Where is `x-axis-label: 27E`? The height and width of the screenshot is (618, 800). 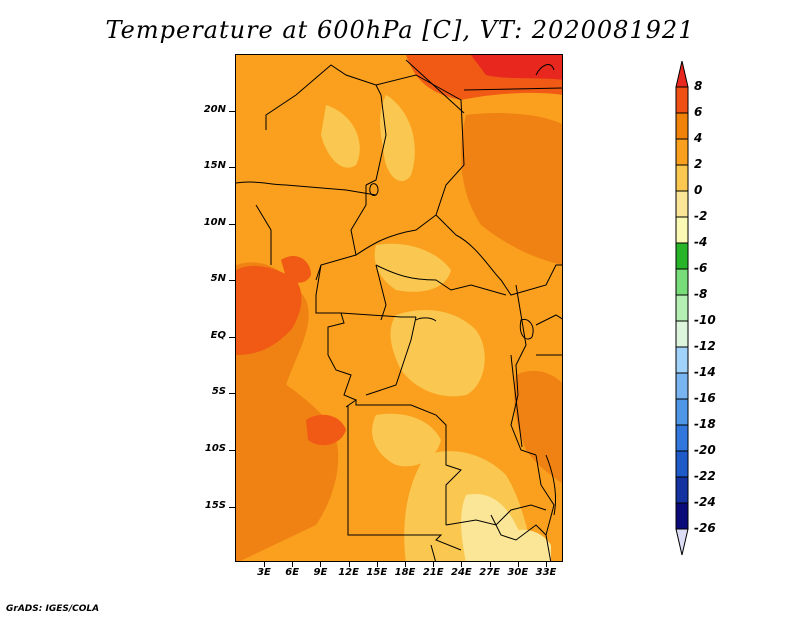
x-axis-label: 27E is located at coordinates (489, 572).